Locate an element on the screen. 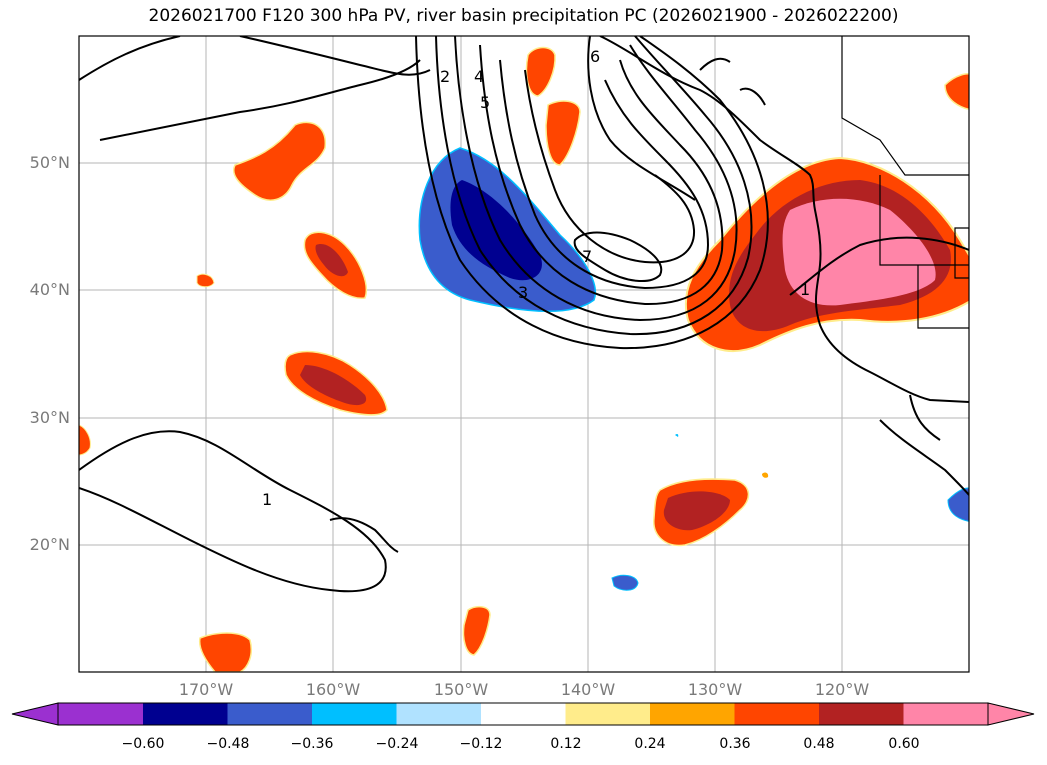 Image resolution: width=1047 pixels, height=765 pixels. colorbar-frame is located at coordinates (523, 714).